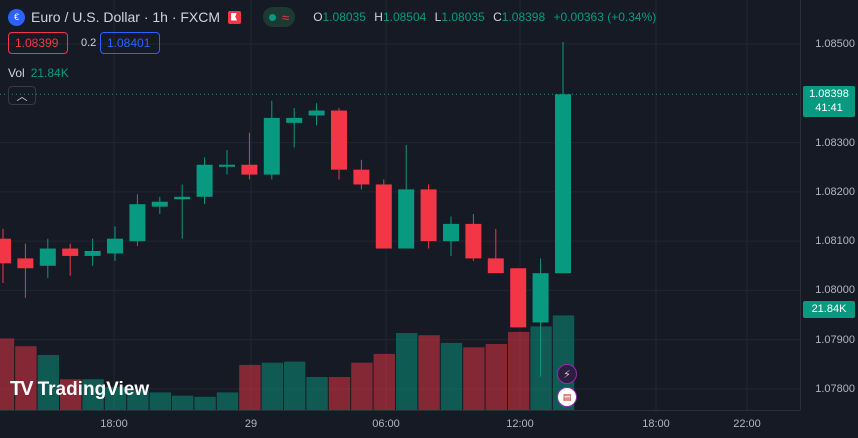  I want to click on volume-legend: Vol 21.84K, so click(38, 73).